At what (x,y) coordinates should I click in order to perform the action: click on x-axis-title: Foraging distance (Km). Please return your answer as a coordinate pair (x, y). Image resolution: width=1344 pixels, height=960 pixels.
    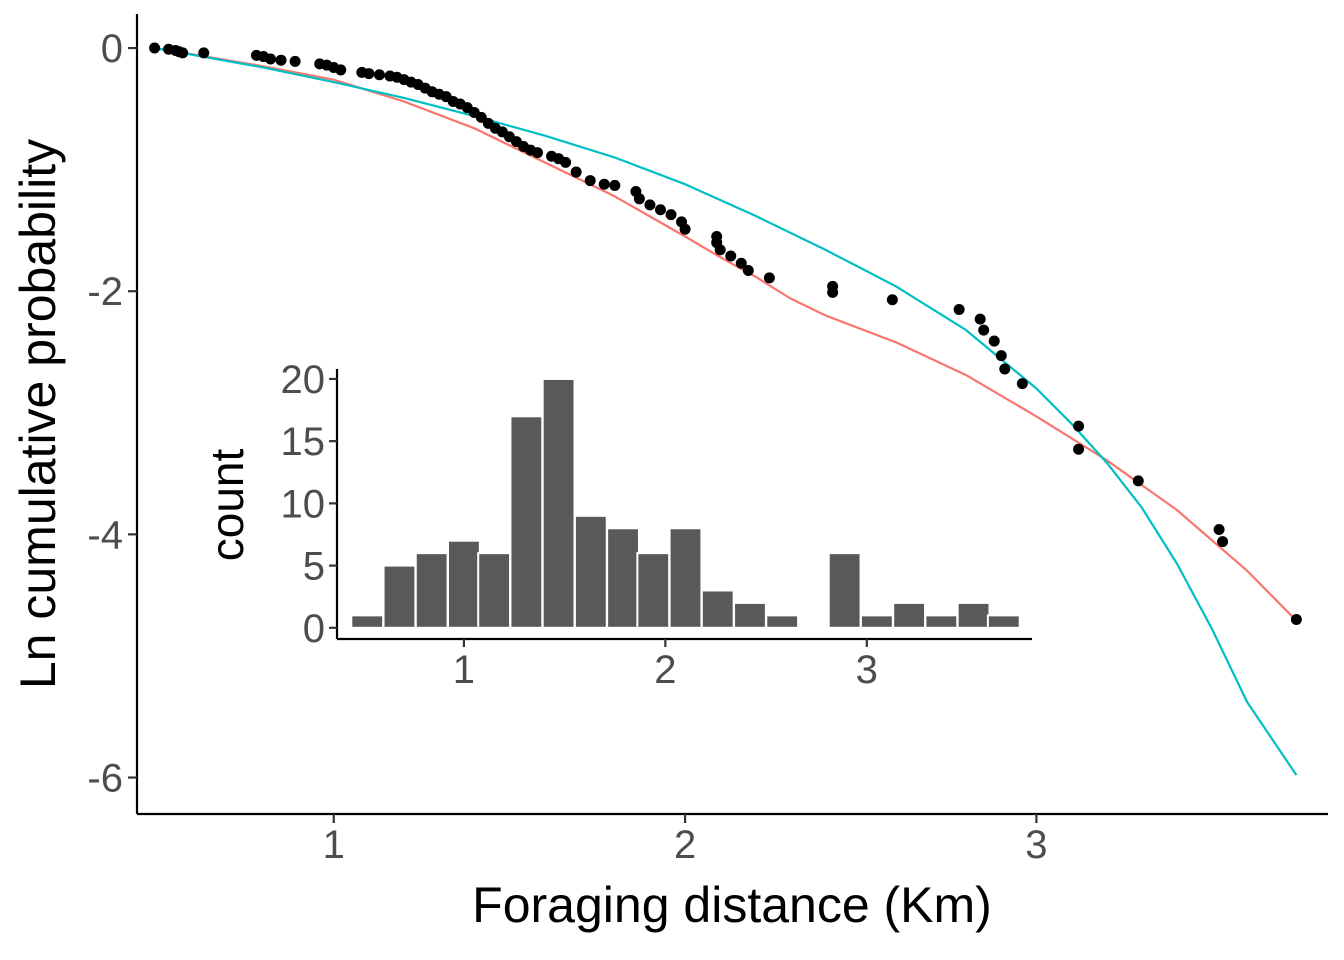
    Looking at the image, I should click on (732, 905).